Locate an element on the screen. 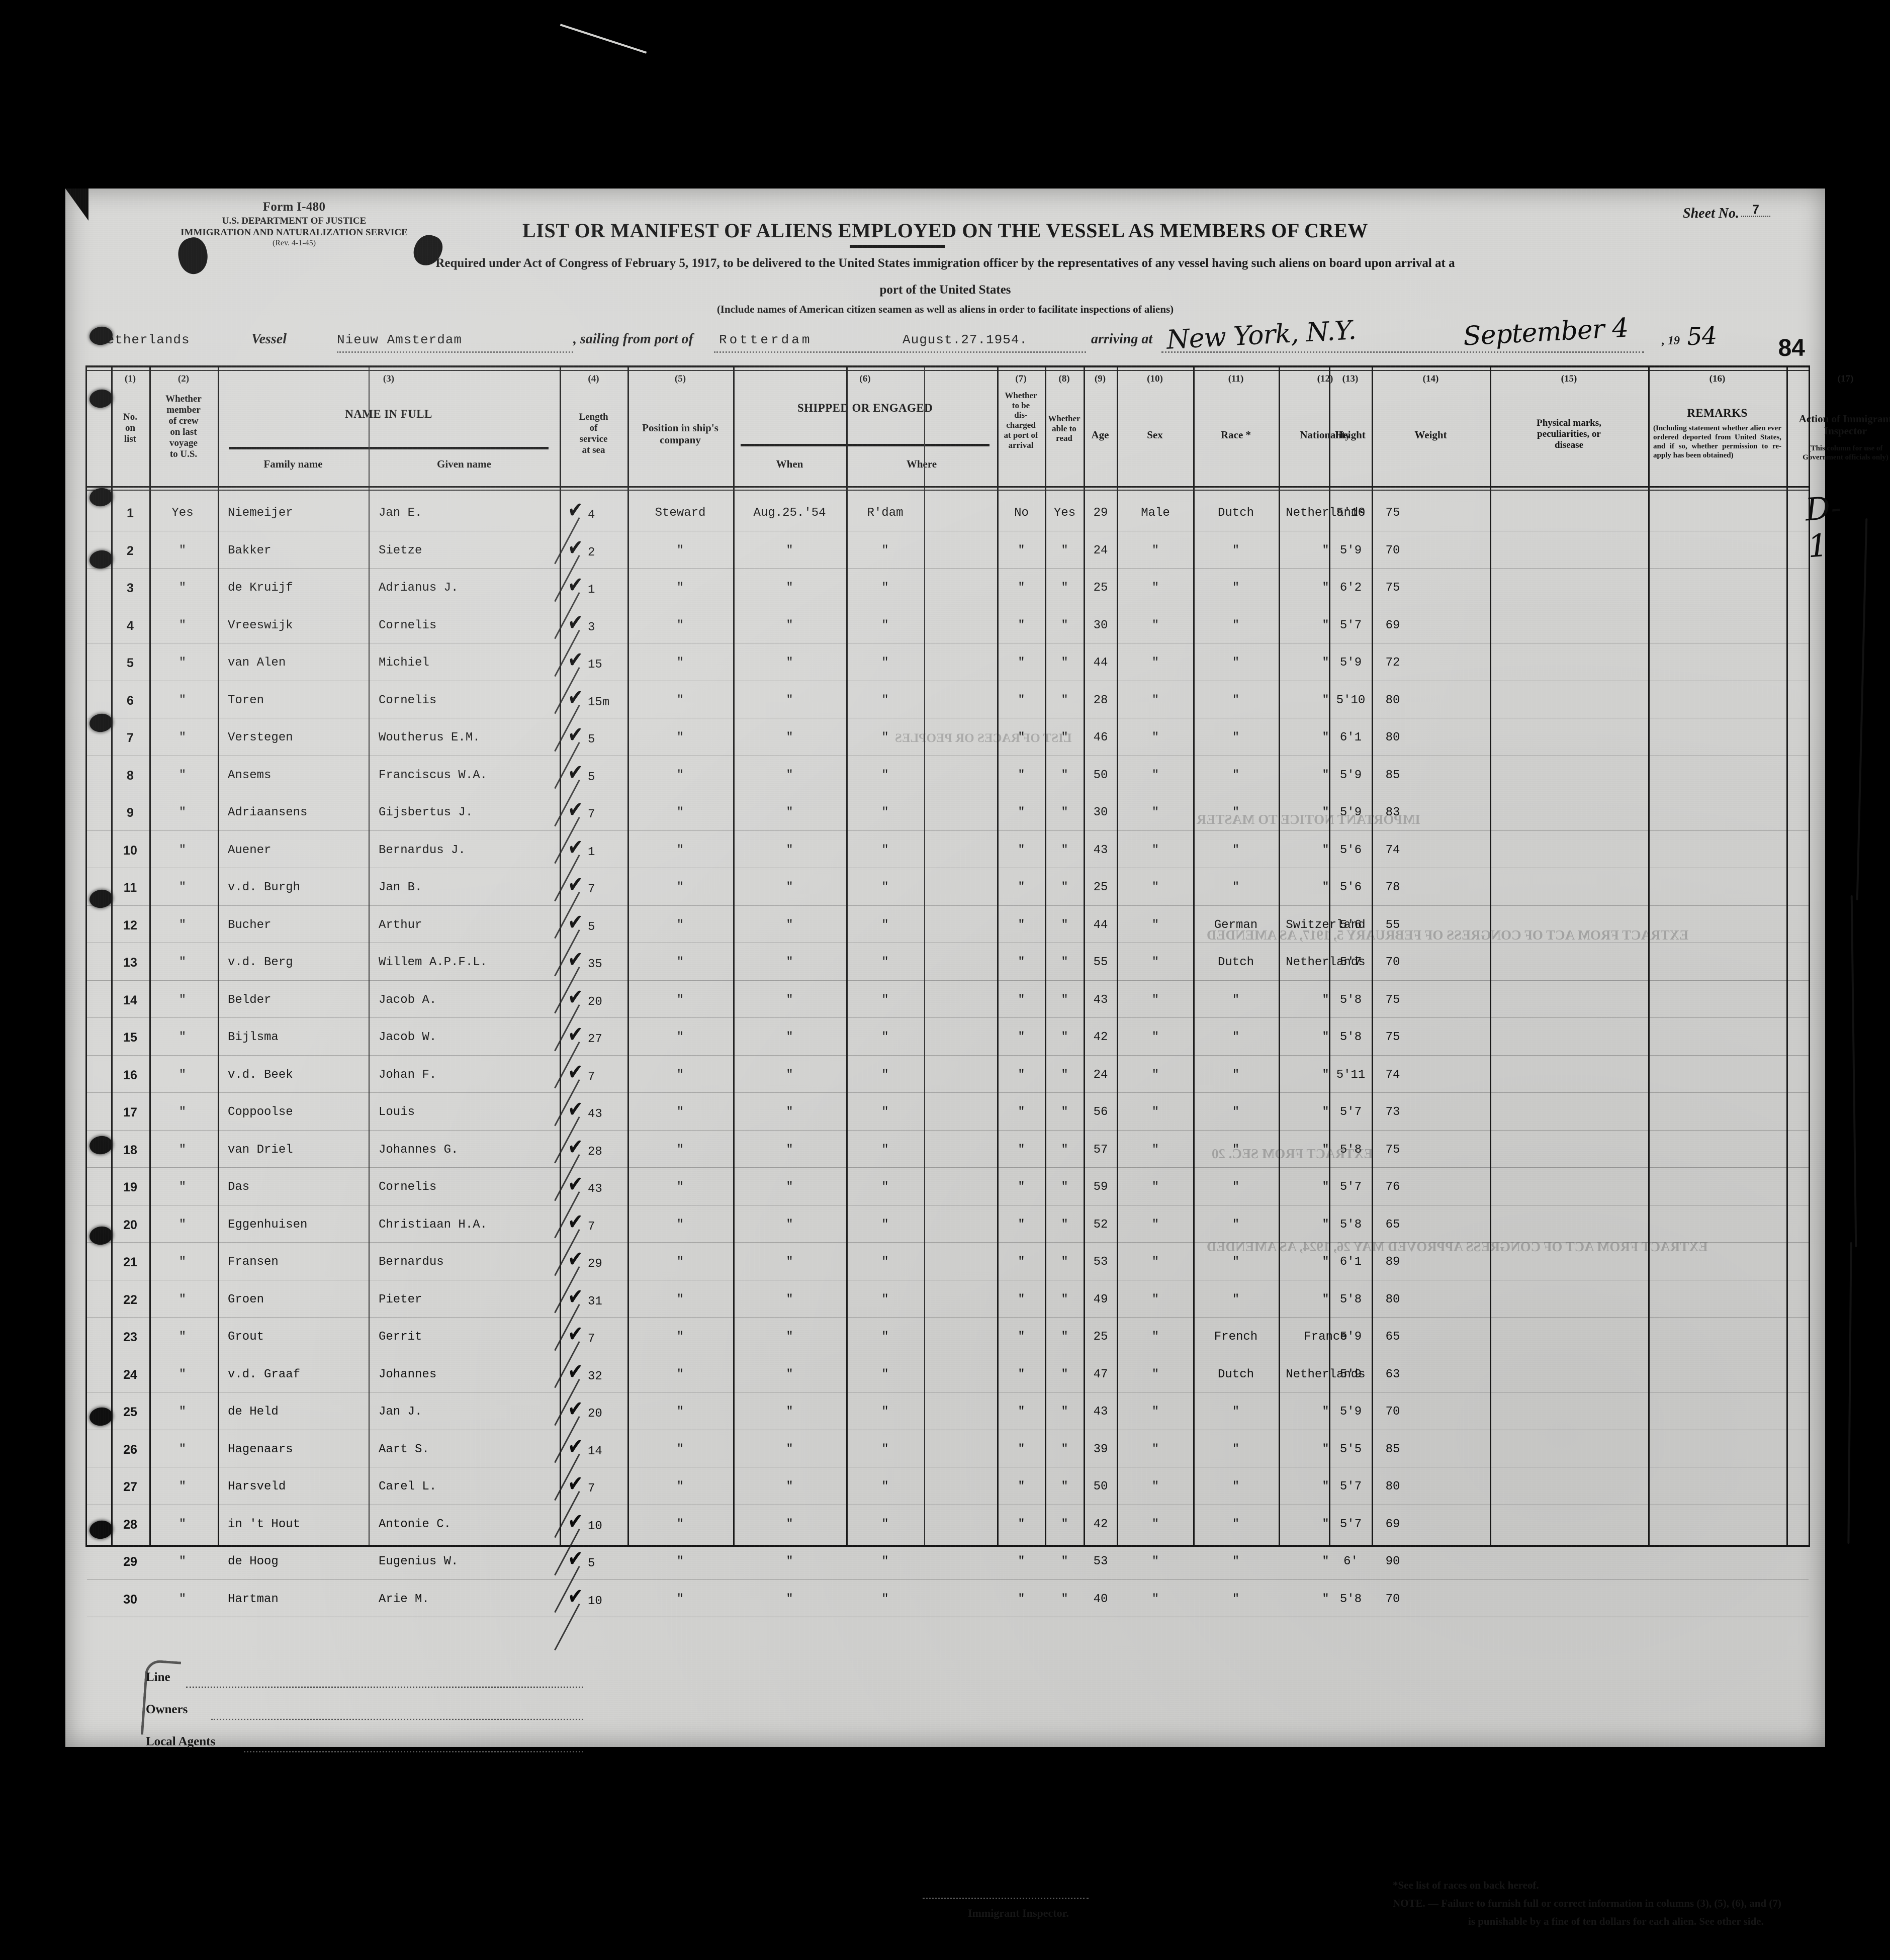 The image size is (1890, 1960). cell-age: 40 is located at coordinates (1101, 1599).